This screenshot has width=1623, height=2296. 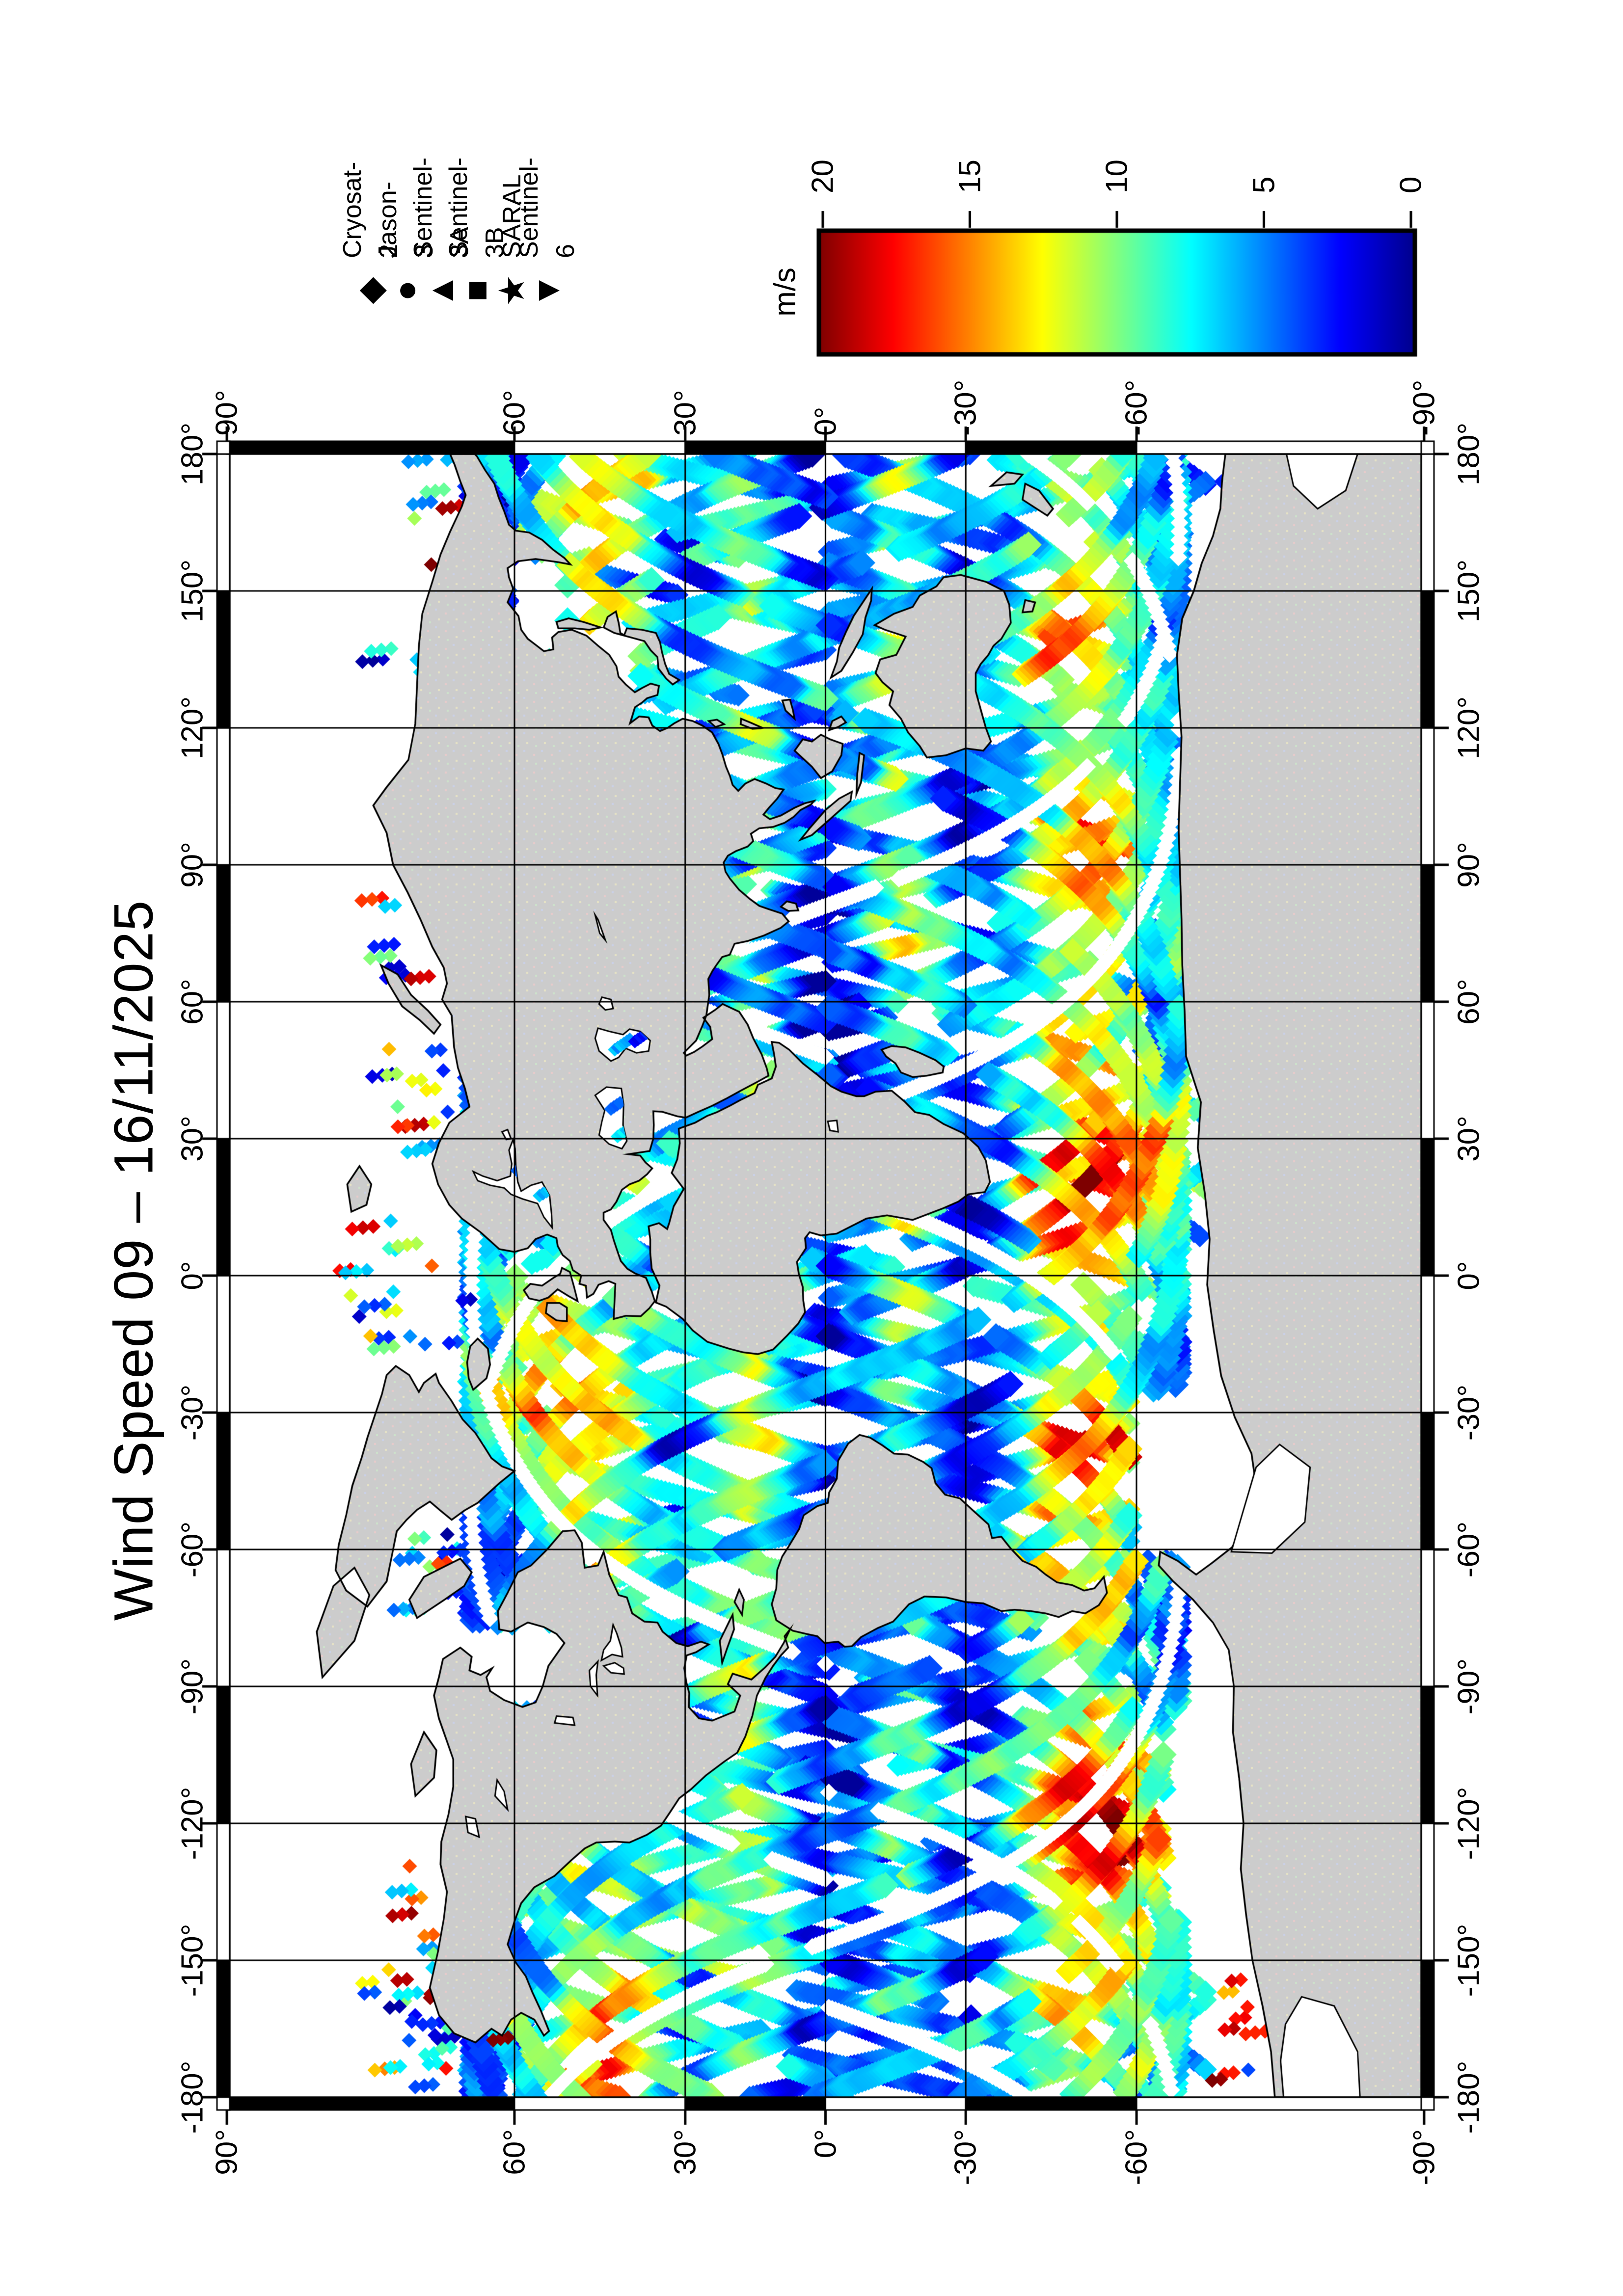 I want to click on lon-tick-label-bottom: -120°, so click(x=1469, y=1824).